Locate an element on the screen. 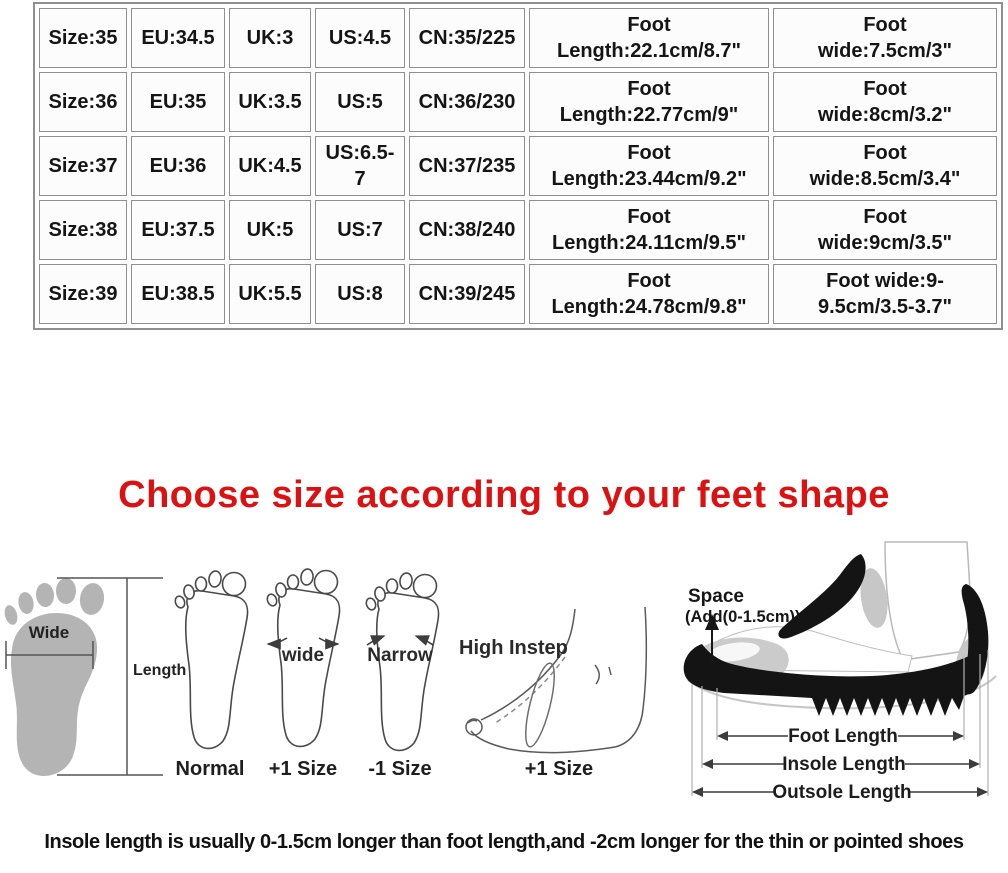  cell-text: Size:36 is located at coordinates (83, 102).